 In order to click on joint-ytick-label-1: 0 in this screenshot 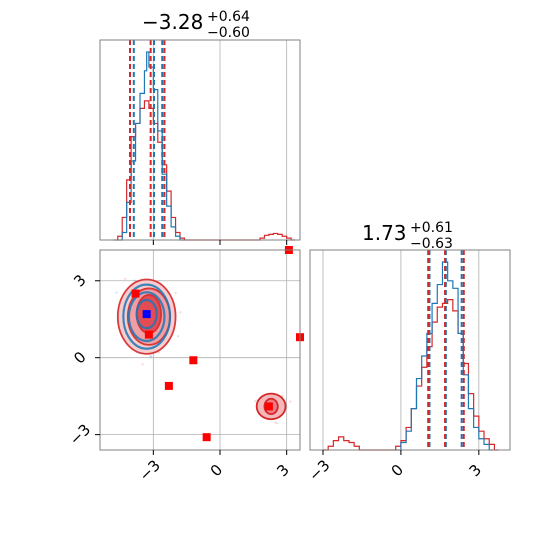, I will do `click(79, 357)`.